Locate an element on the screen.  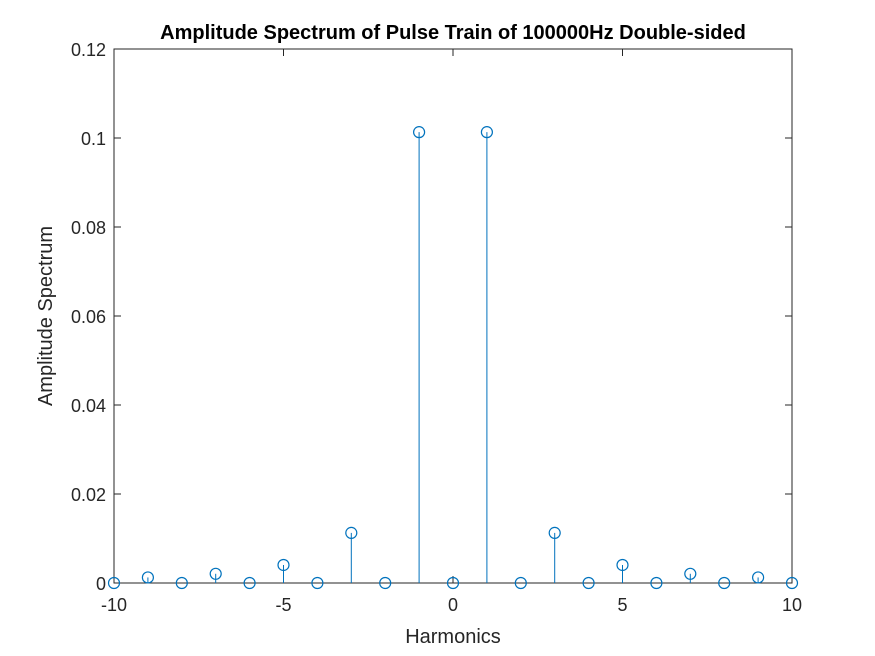
x-tick-label: -5 is located at coordinates (283, 605).